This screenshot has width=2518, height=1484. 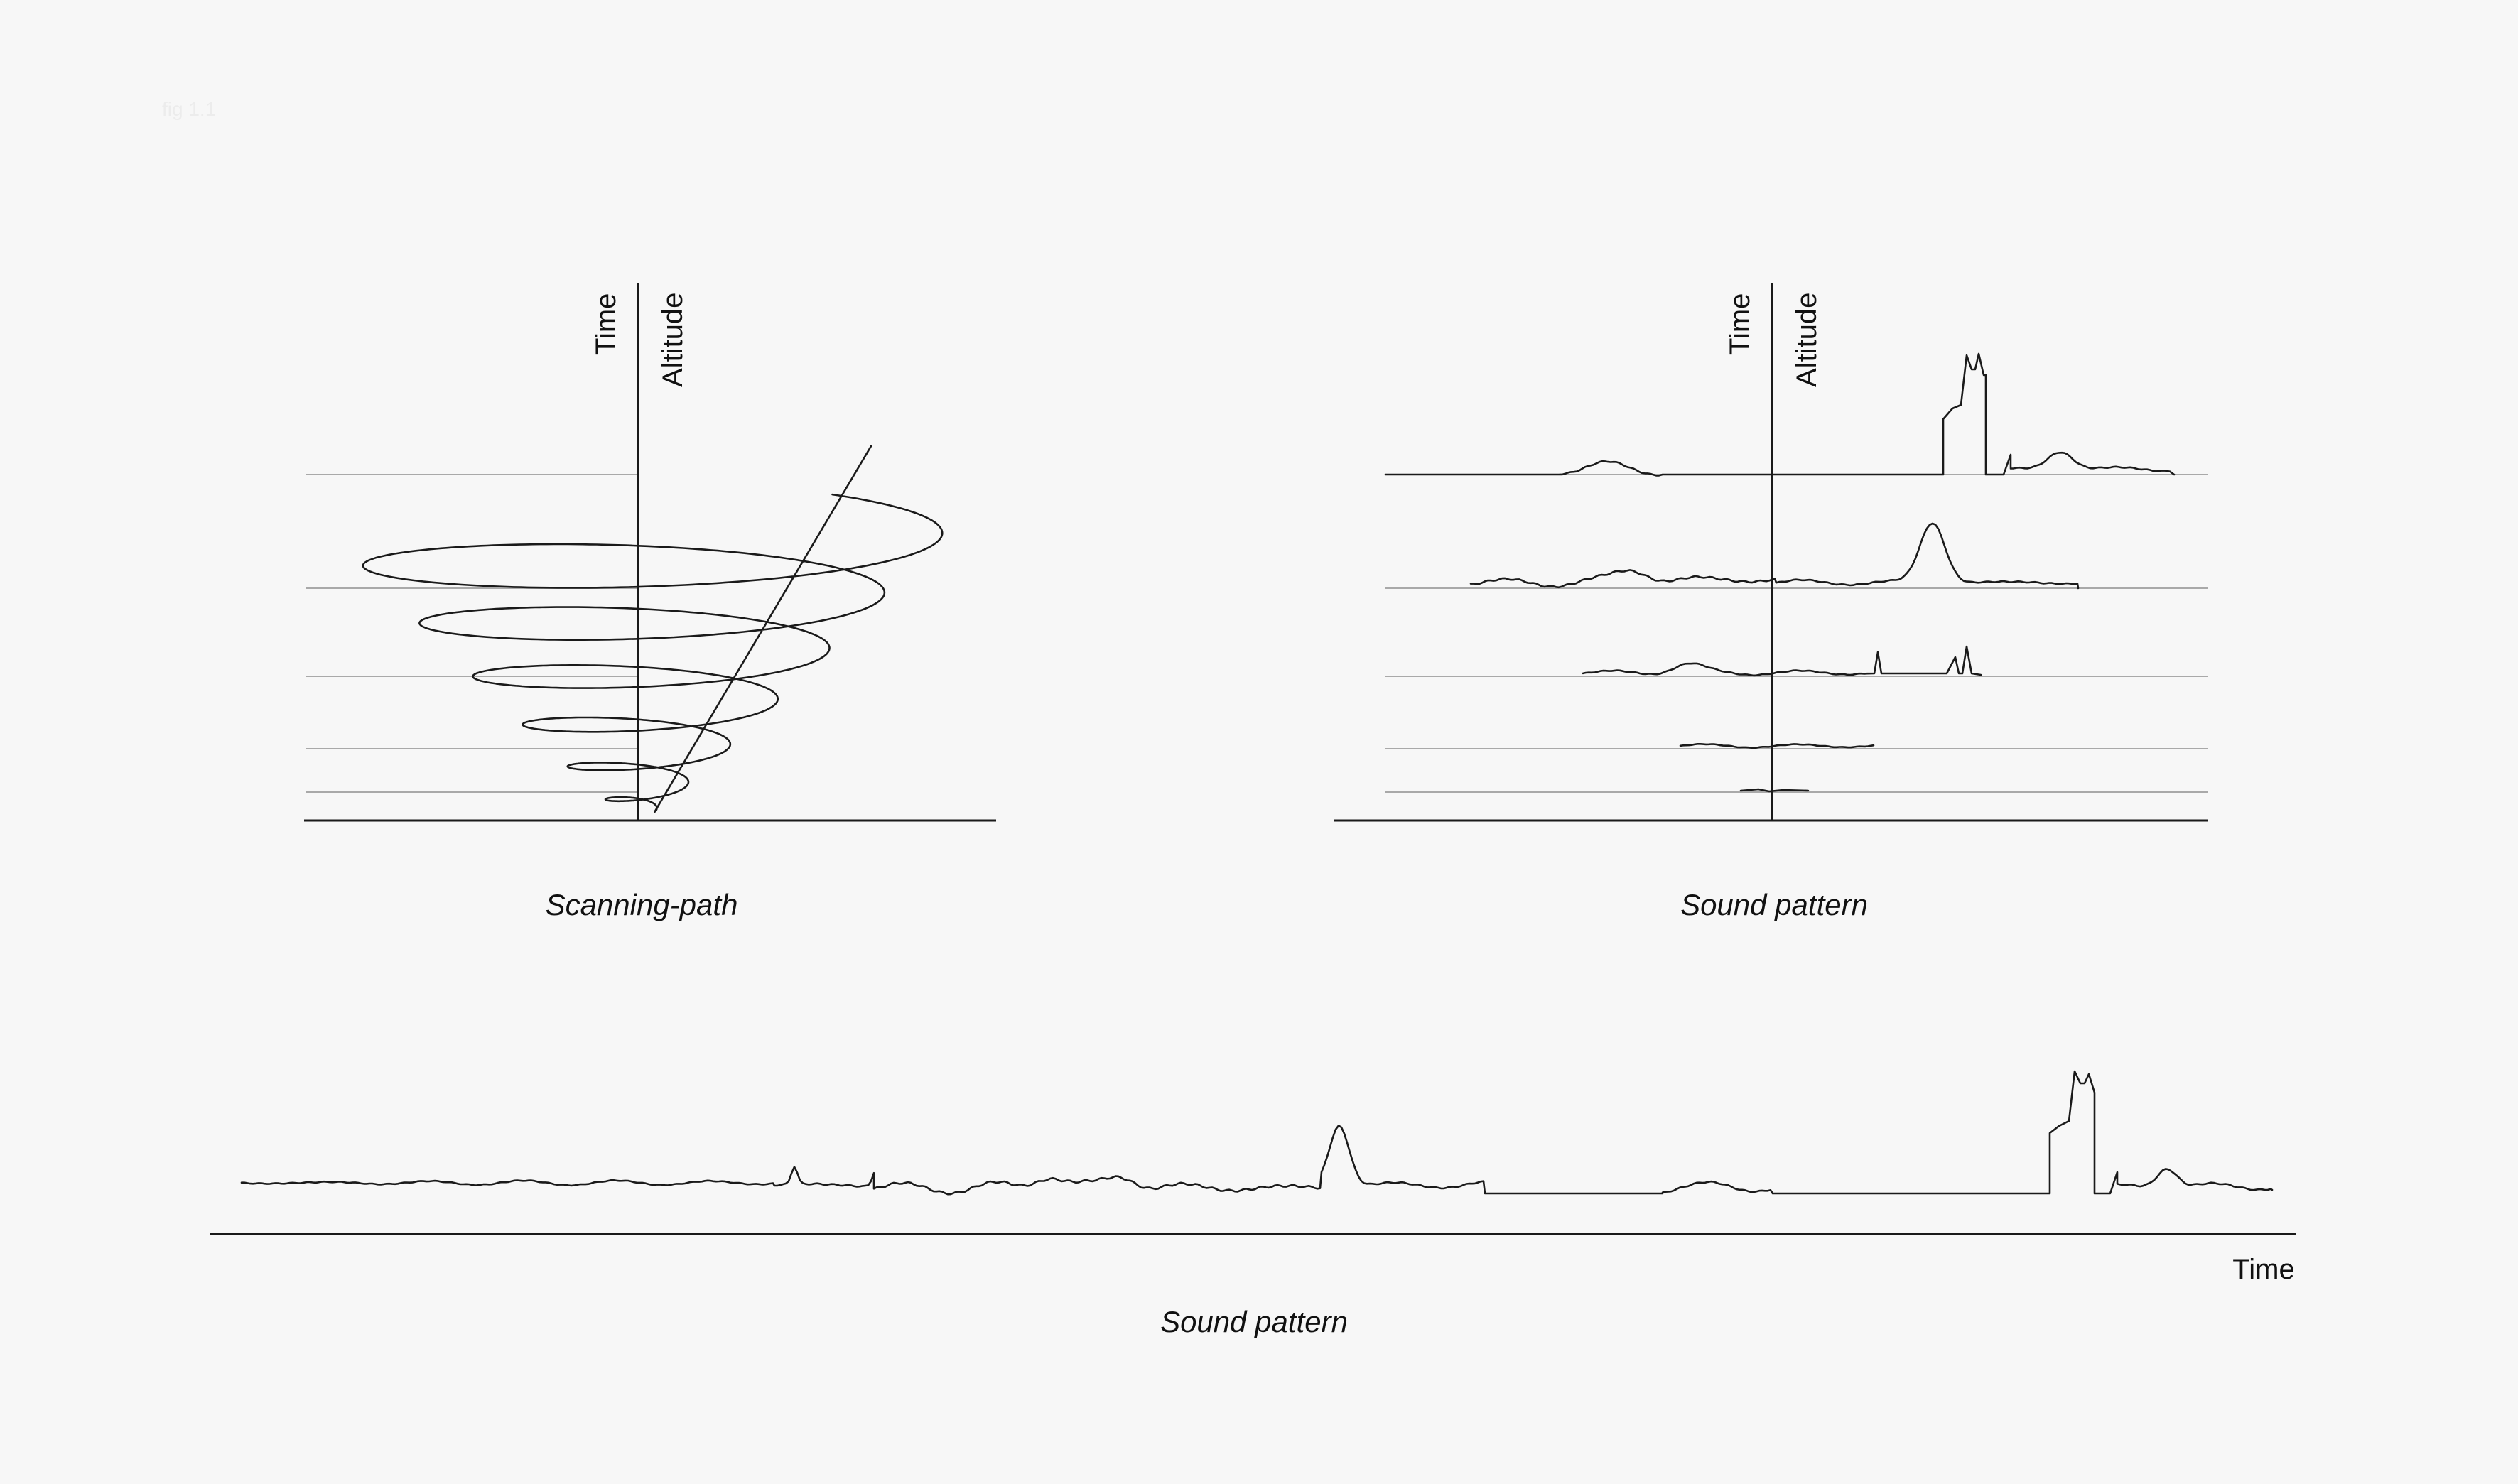 I want to click on sound-timeline-trace, so click(x=1257, y=1133).